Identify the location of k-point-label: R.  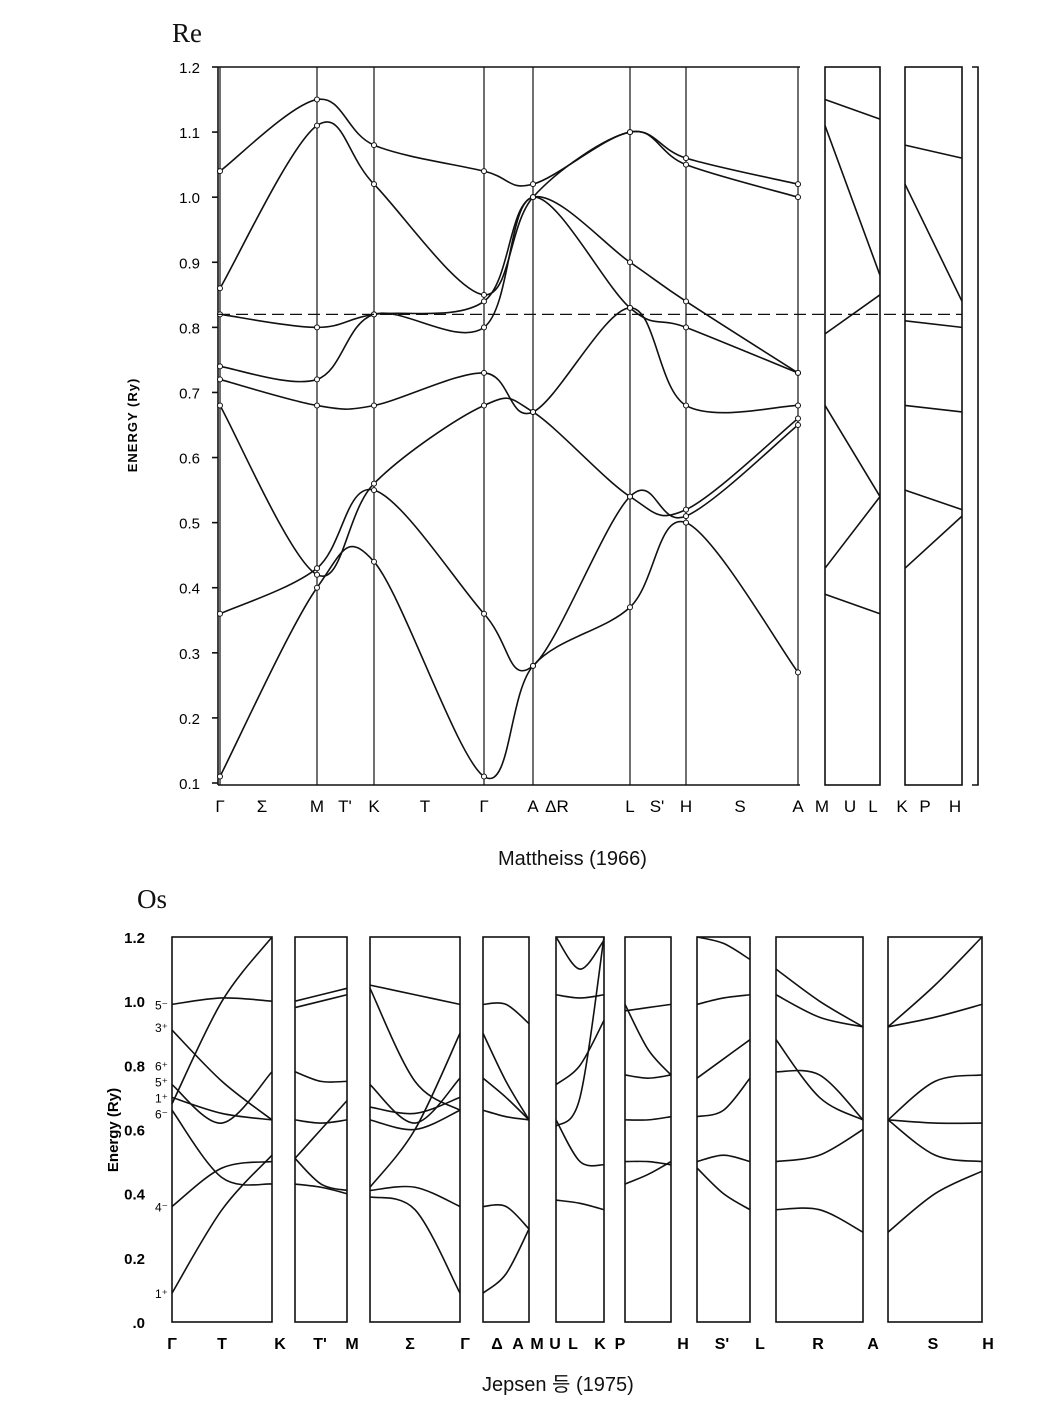
(818, 1344).